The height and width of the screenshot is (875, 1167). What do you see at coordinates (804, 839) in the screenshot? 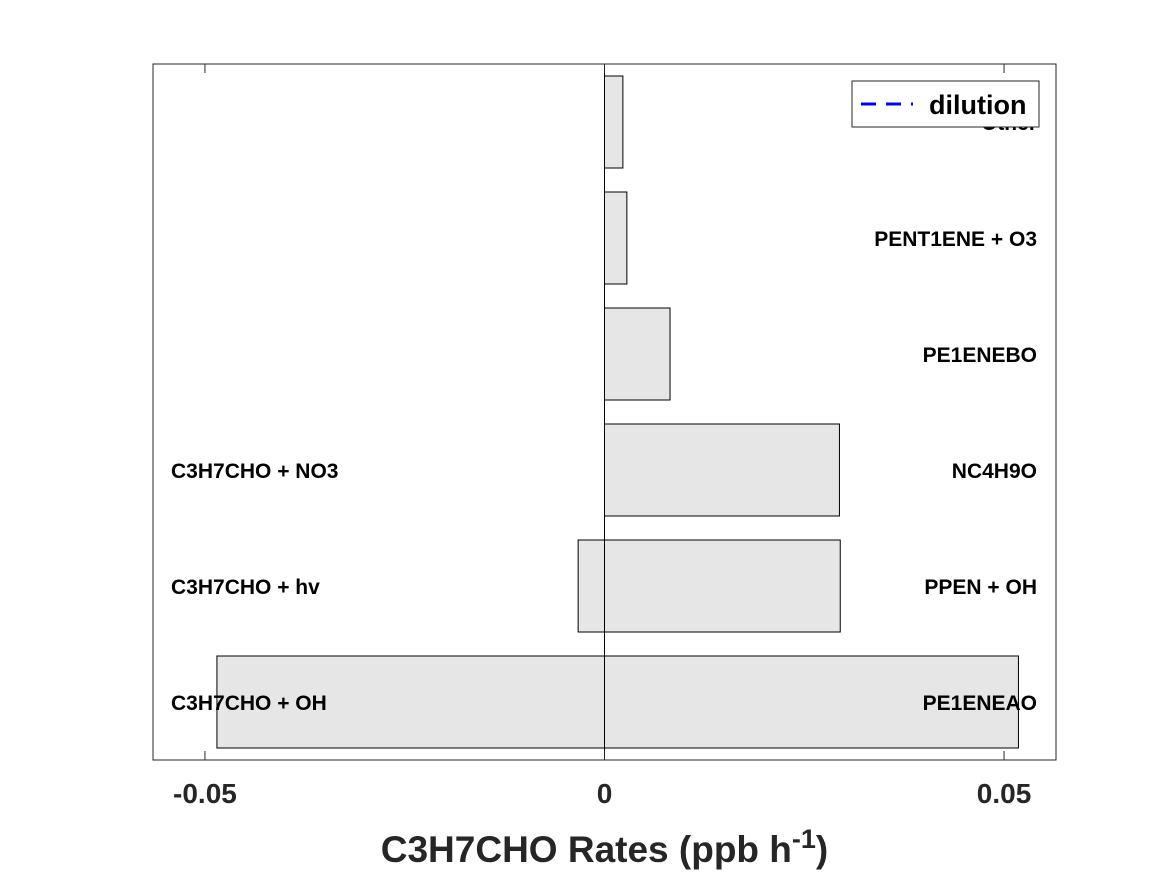
I see `x-axis-title-superscript: -1` at bounding box center [804, 839].